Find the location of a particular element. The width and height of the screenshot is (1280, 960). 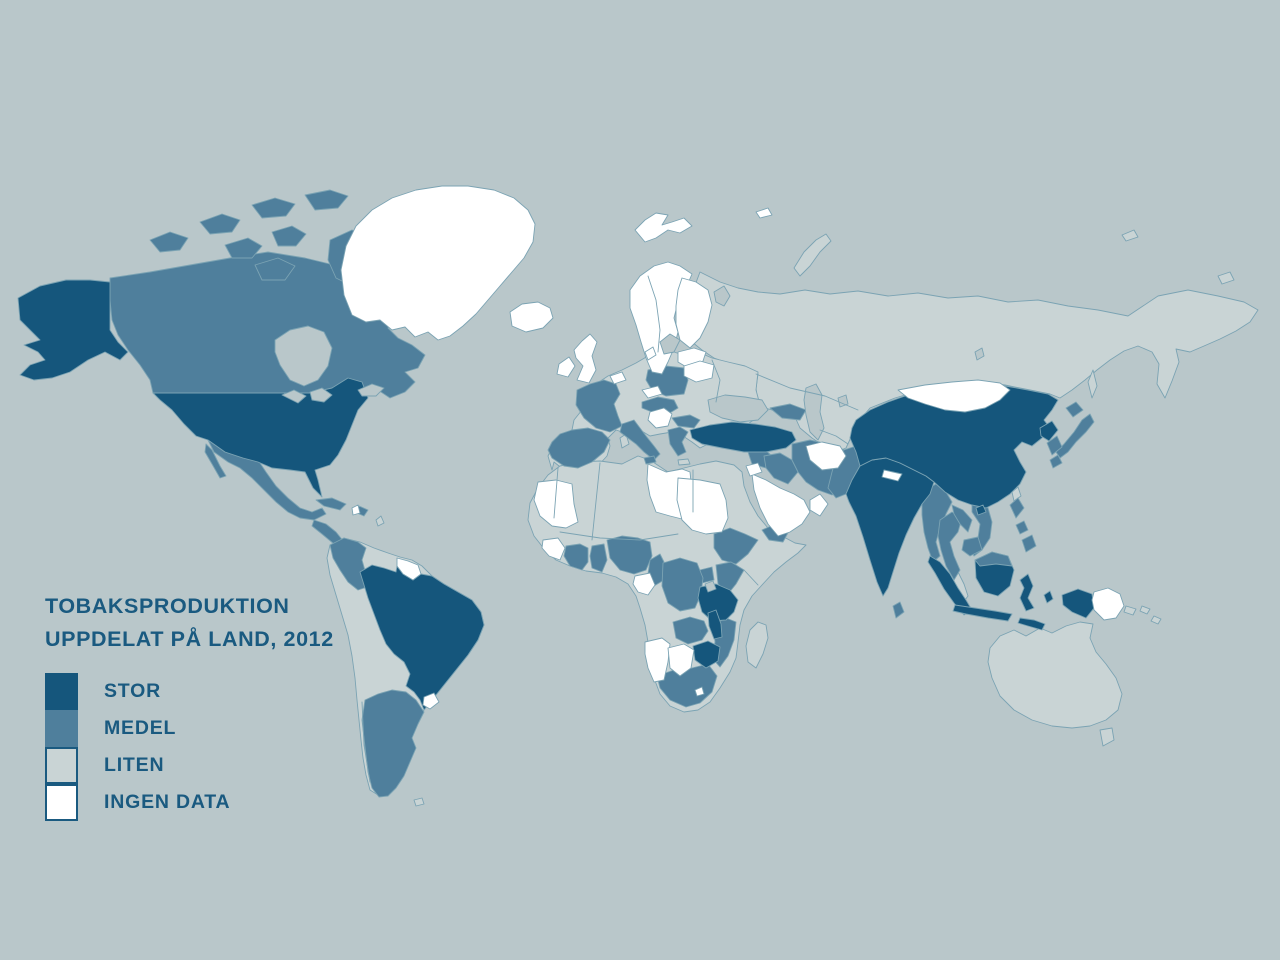

country-gabon is located at coordinates (644, 584).